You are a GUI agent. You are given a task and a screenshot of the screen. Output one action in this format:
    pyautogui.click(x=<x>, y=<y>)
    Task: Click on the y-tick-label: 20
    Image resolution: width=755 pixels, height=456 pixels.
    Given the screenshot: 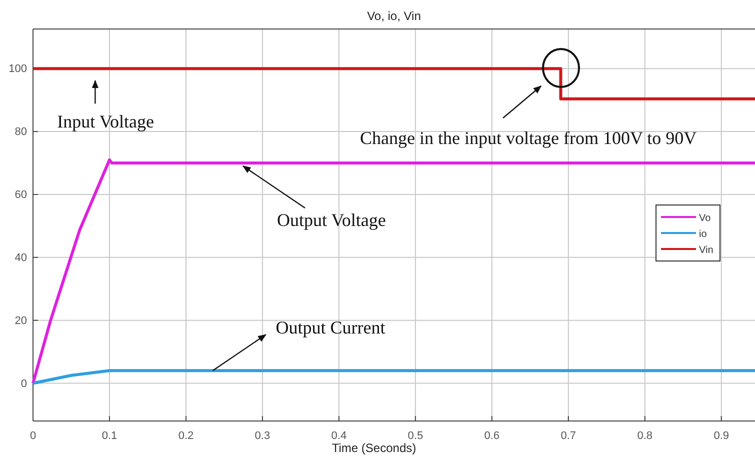 What is the action you would take?
    pyautogui.click(x=20, y=320)
    